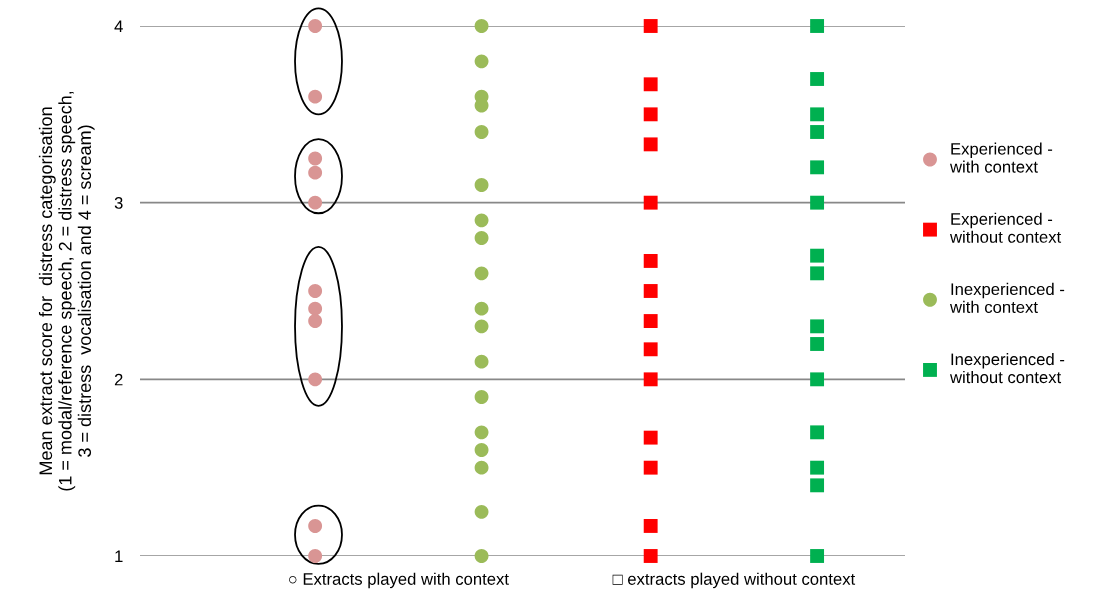 The width and height of the screenshot is (1117, 605). I want to click on legend-label: Inexperienced - with context, so click(1007, 298).